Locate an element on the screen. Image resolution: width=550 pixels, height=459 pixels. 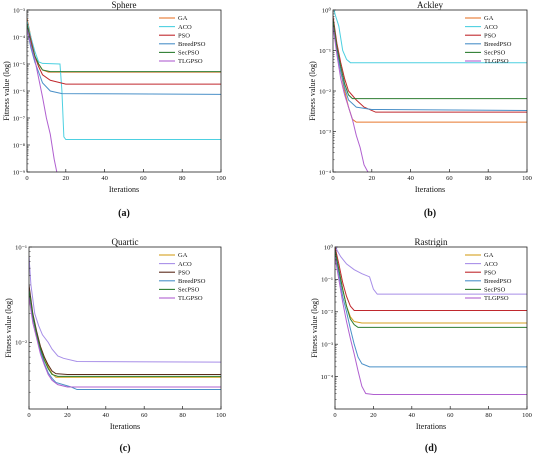
chart-title: Ackley is located at coordinates (430, 5).